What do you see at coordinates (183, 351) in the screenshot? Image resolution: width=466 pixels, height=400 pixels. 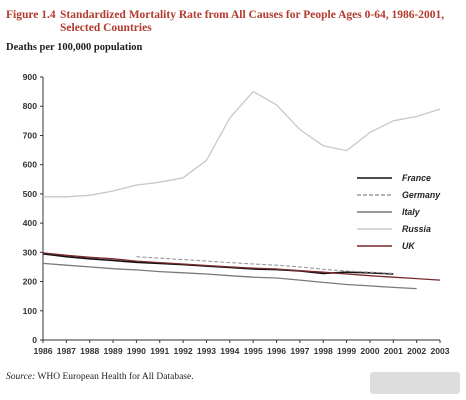 I see `x-tick-label: 1992` at bounding box center [183, 351].